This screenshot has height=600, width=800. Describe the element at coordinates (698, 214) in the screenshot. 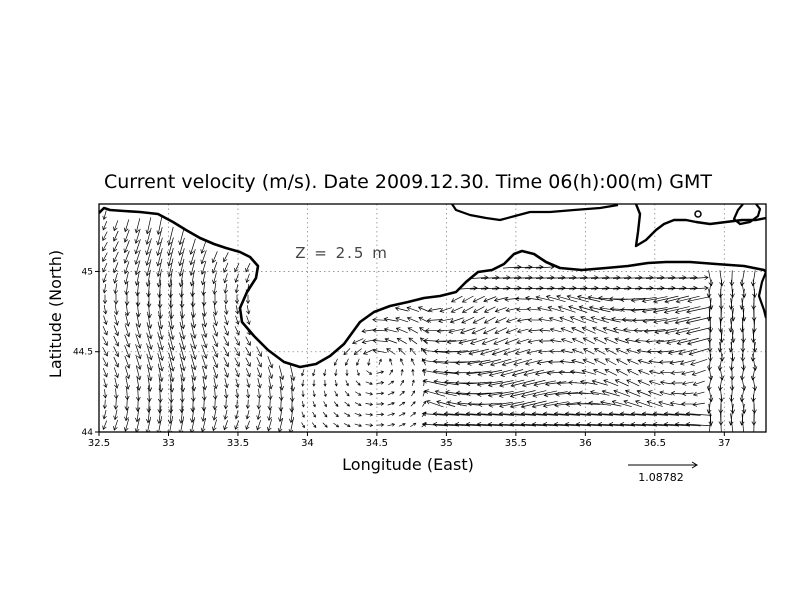

I see `coastline-islet` at that location.